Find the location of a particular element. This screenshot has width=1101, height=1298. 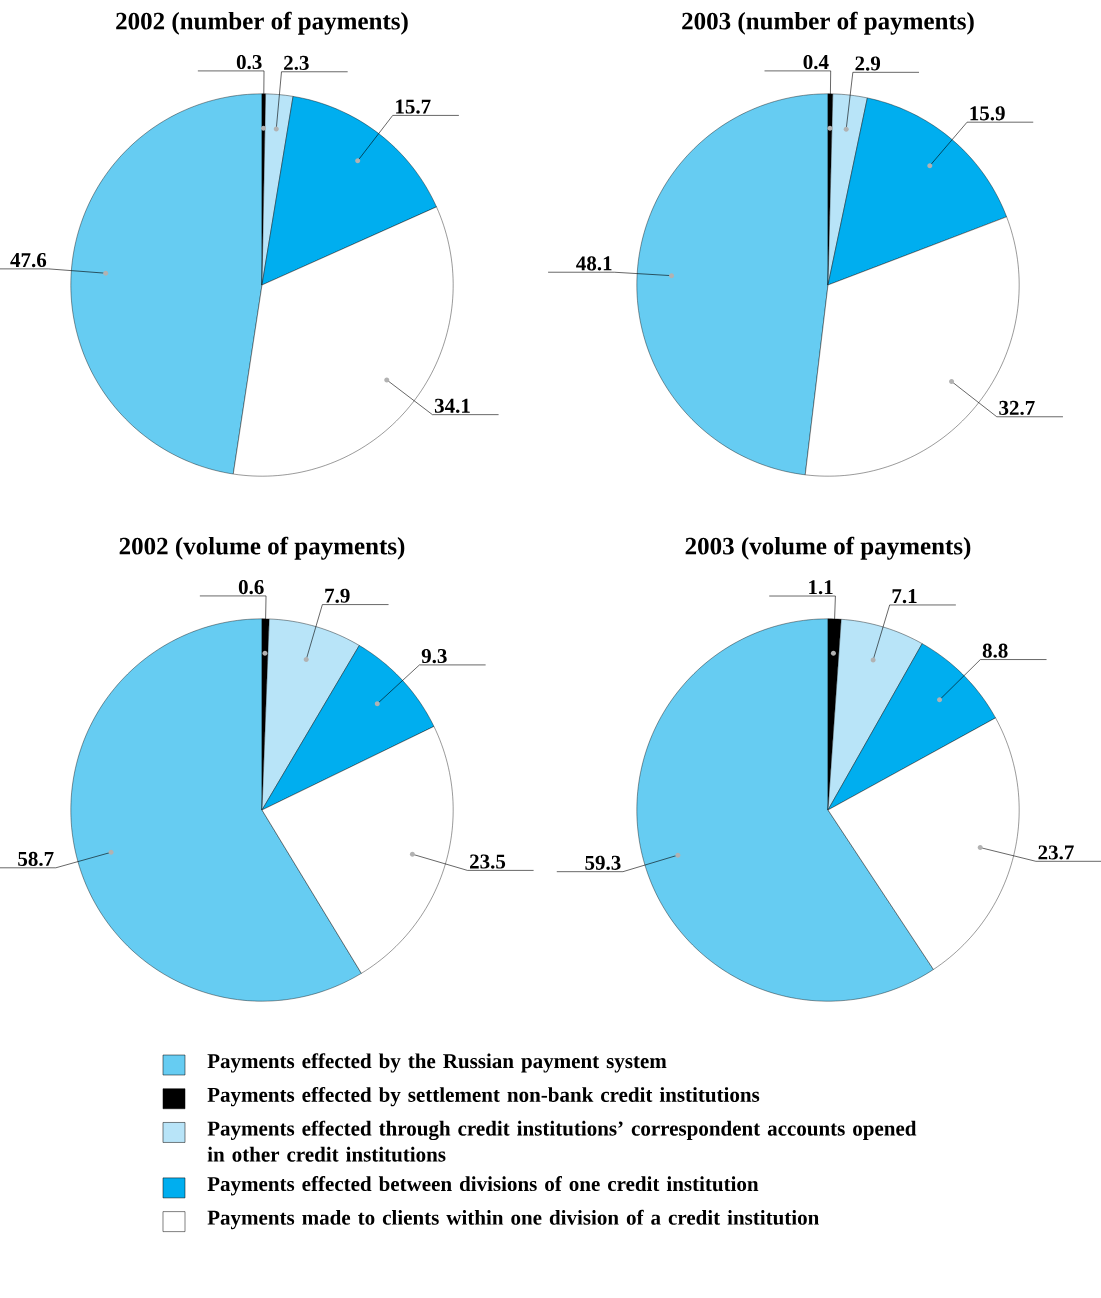

data-label: 9.3 is located at coordinates (434, 656).